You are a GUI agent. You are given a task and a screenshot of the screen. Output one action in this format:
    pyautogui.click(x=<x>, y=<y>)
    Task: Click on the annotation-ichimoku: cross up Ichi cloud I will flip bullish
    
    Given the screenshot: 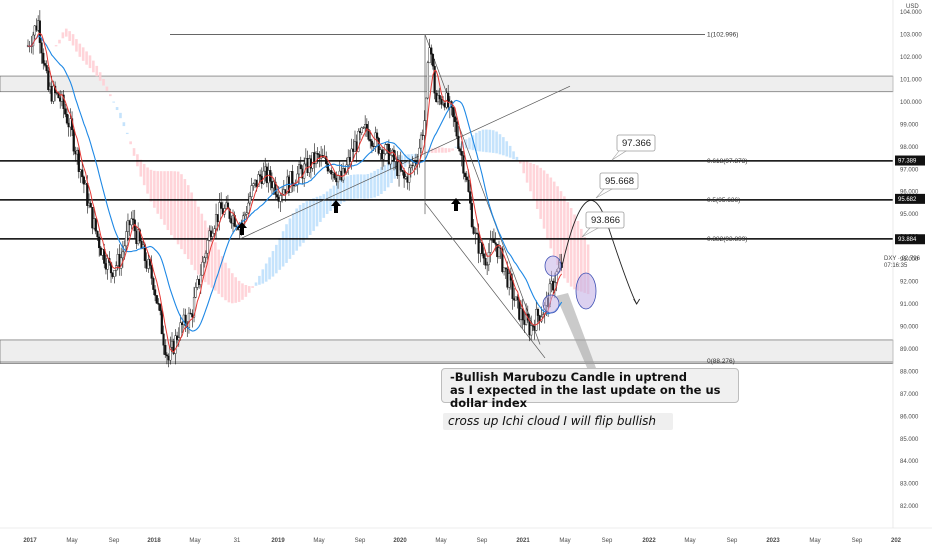 What is the action you would take?
    pyautogui.click(x=558, y=421)
    